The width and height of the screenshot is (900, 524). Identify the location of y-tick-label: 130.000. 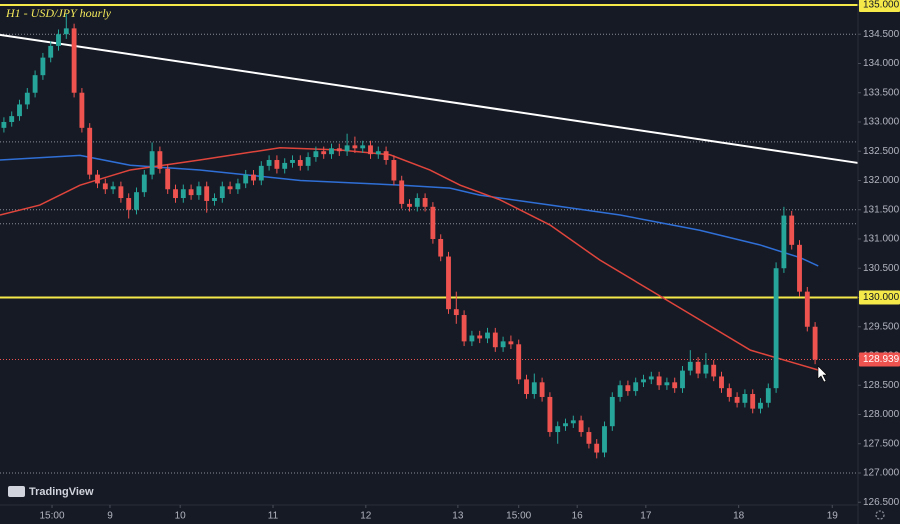
(881, 297).